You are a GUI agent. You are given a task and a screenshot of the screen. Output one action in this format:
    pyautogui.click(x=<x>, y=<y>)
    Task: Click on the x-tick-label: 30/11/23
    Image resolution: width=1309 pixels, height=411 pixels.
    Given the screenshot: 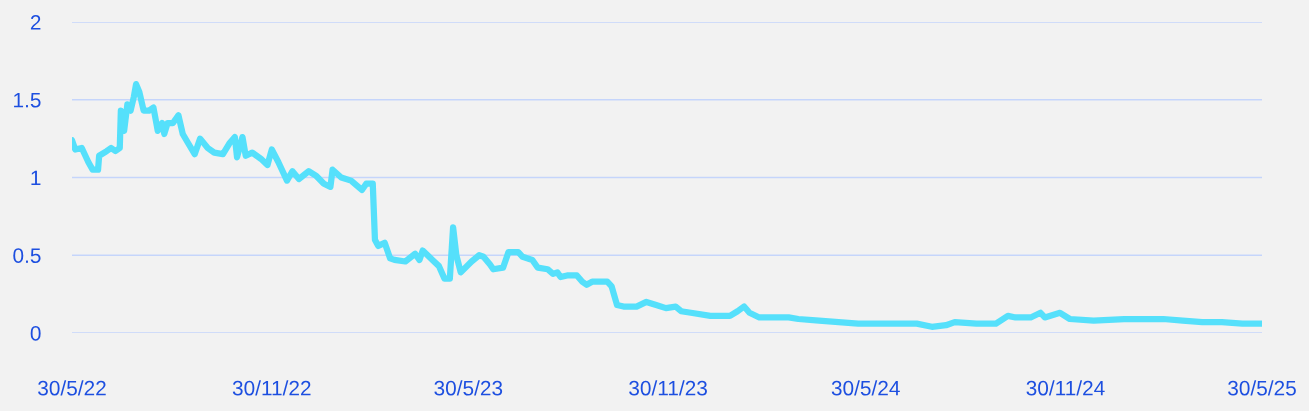 What is the action you would take?
    pyautogui.click(x=668, y=388)
    